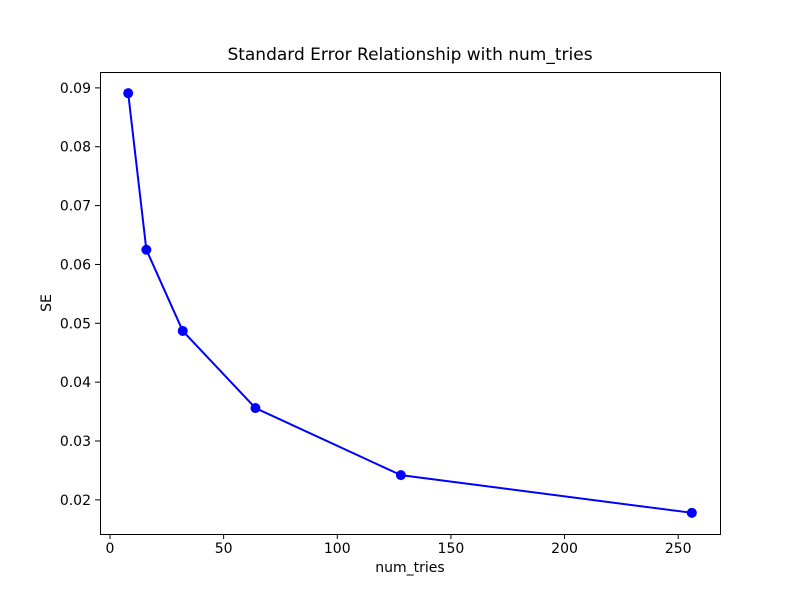 Image resolution: width=800 pixels, height=600 pixels. Describe the element at coordinates (47, 303) in the screenshot. I see `y-axis-label: SE` at that location.